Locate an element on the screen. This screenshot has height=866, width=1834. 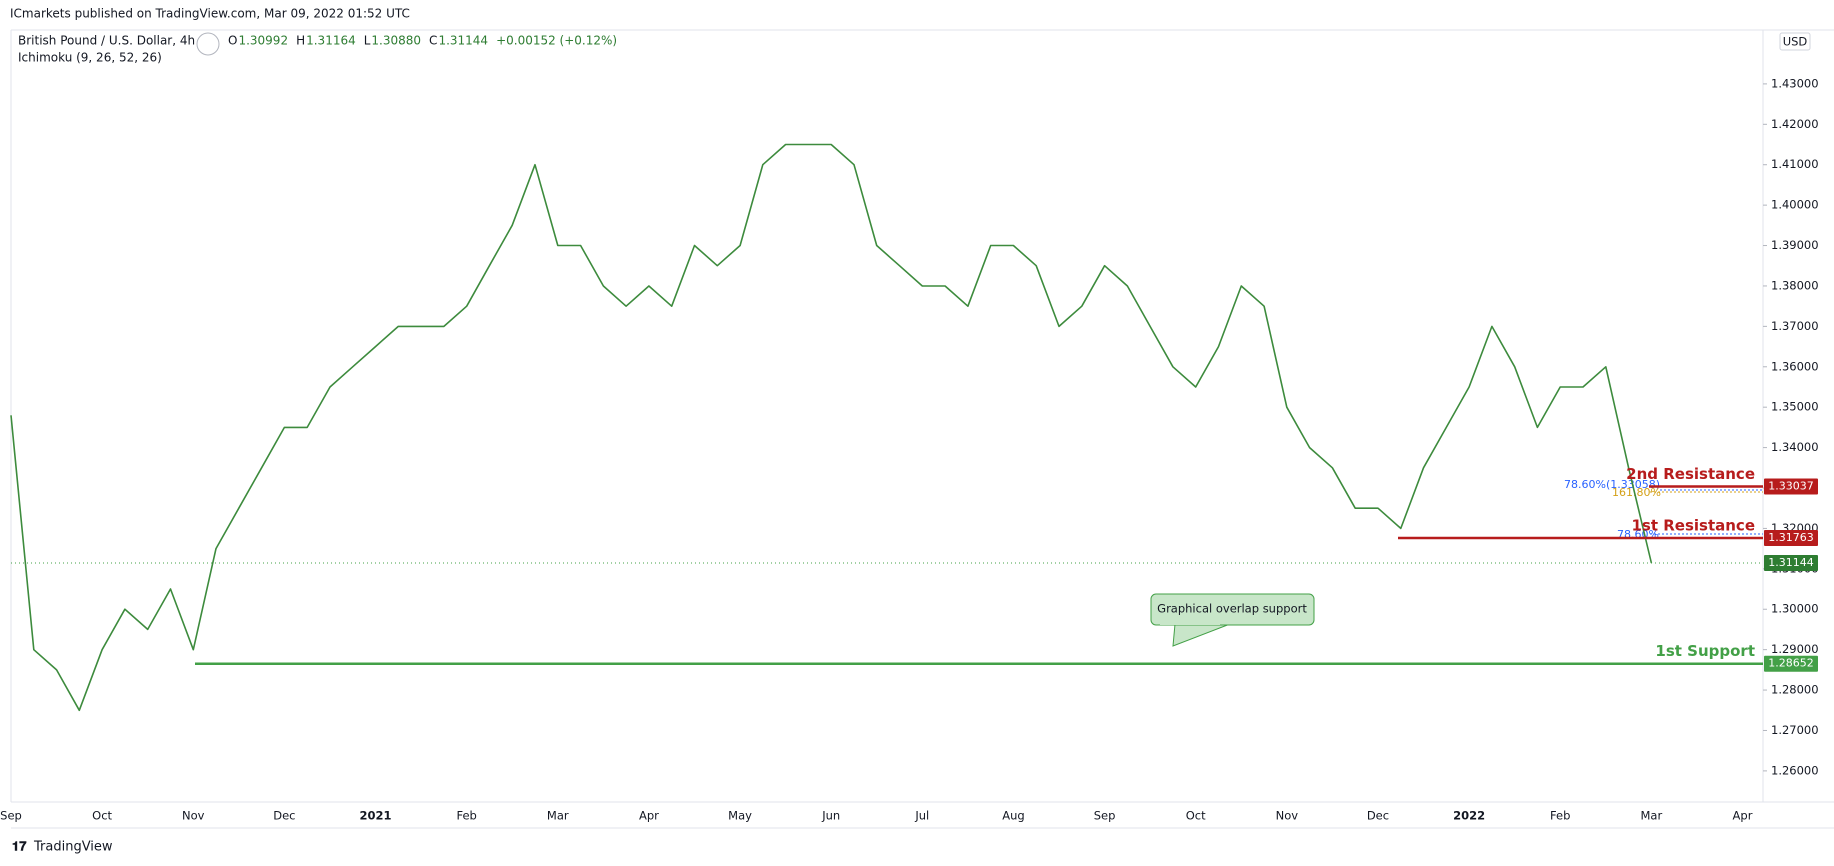
currency-box is located at coordinates (1795, 41).